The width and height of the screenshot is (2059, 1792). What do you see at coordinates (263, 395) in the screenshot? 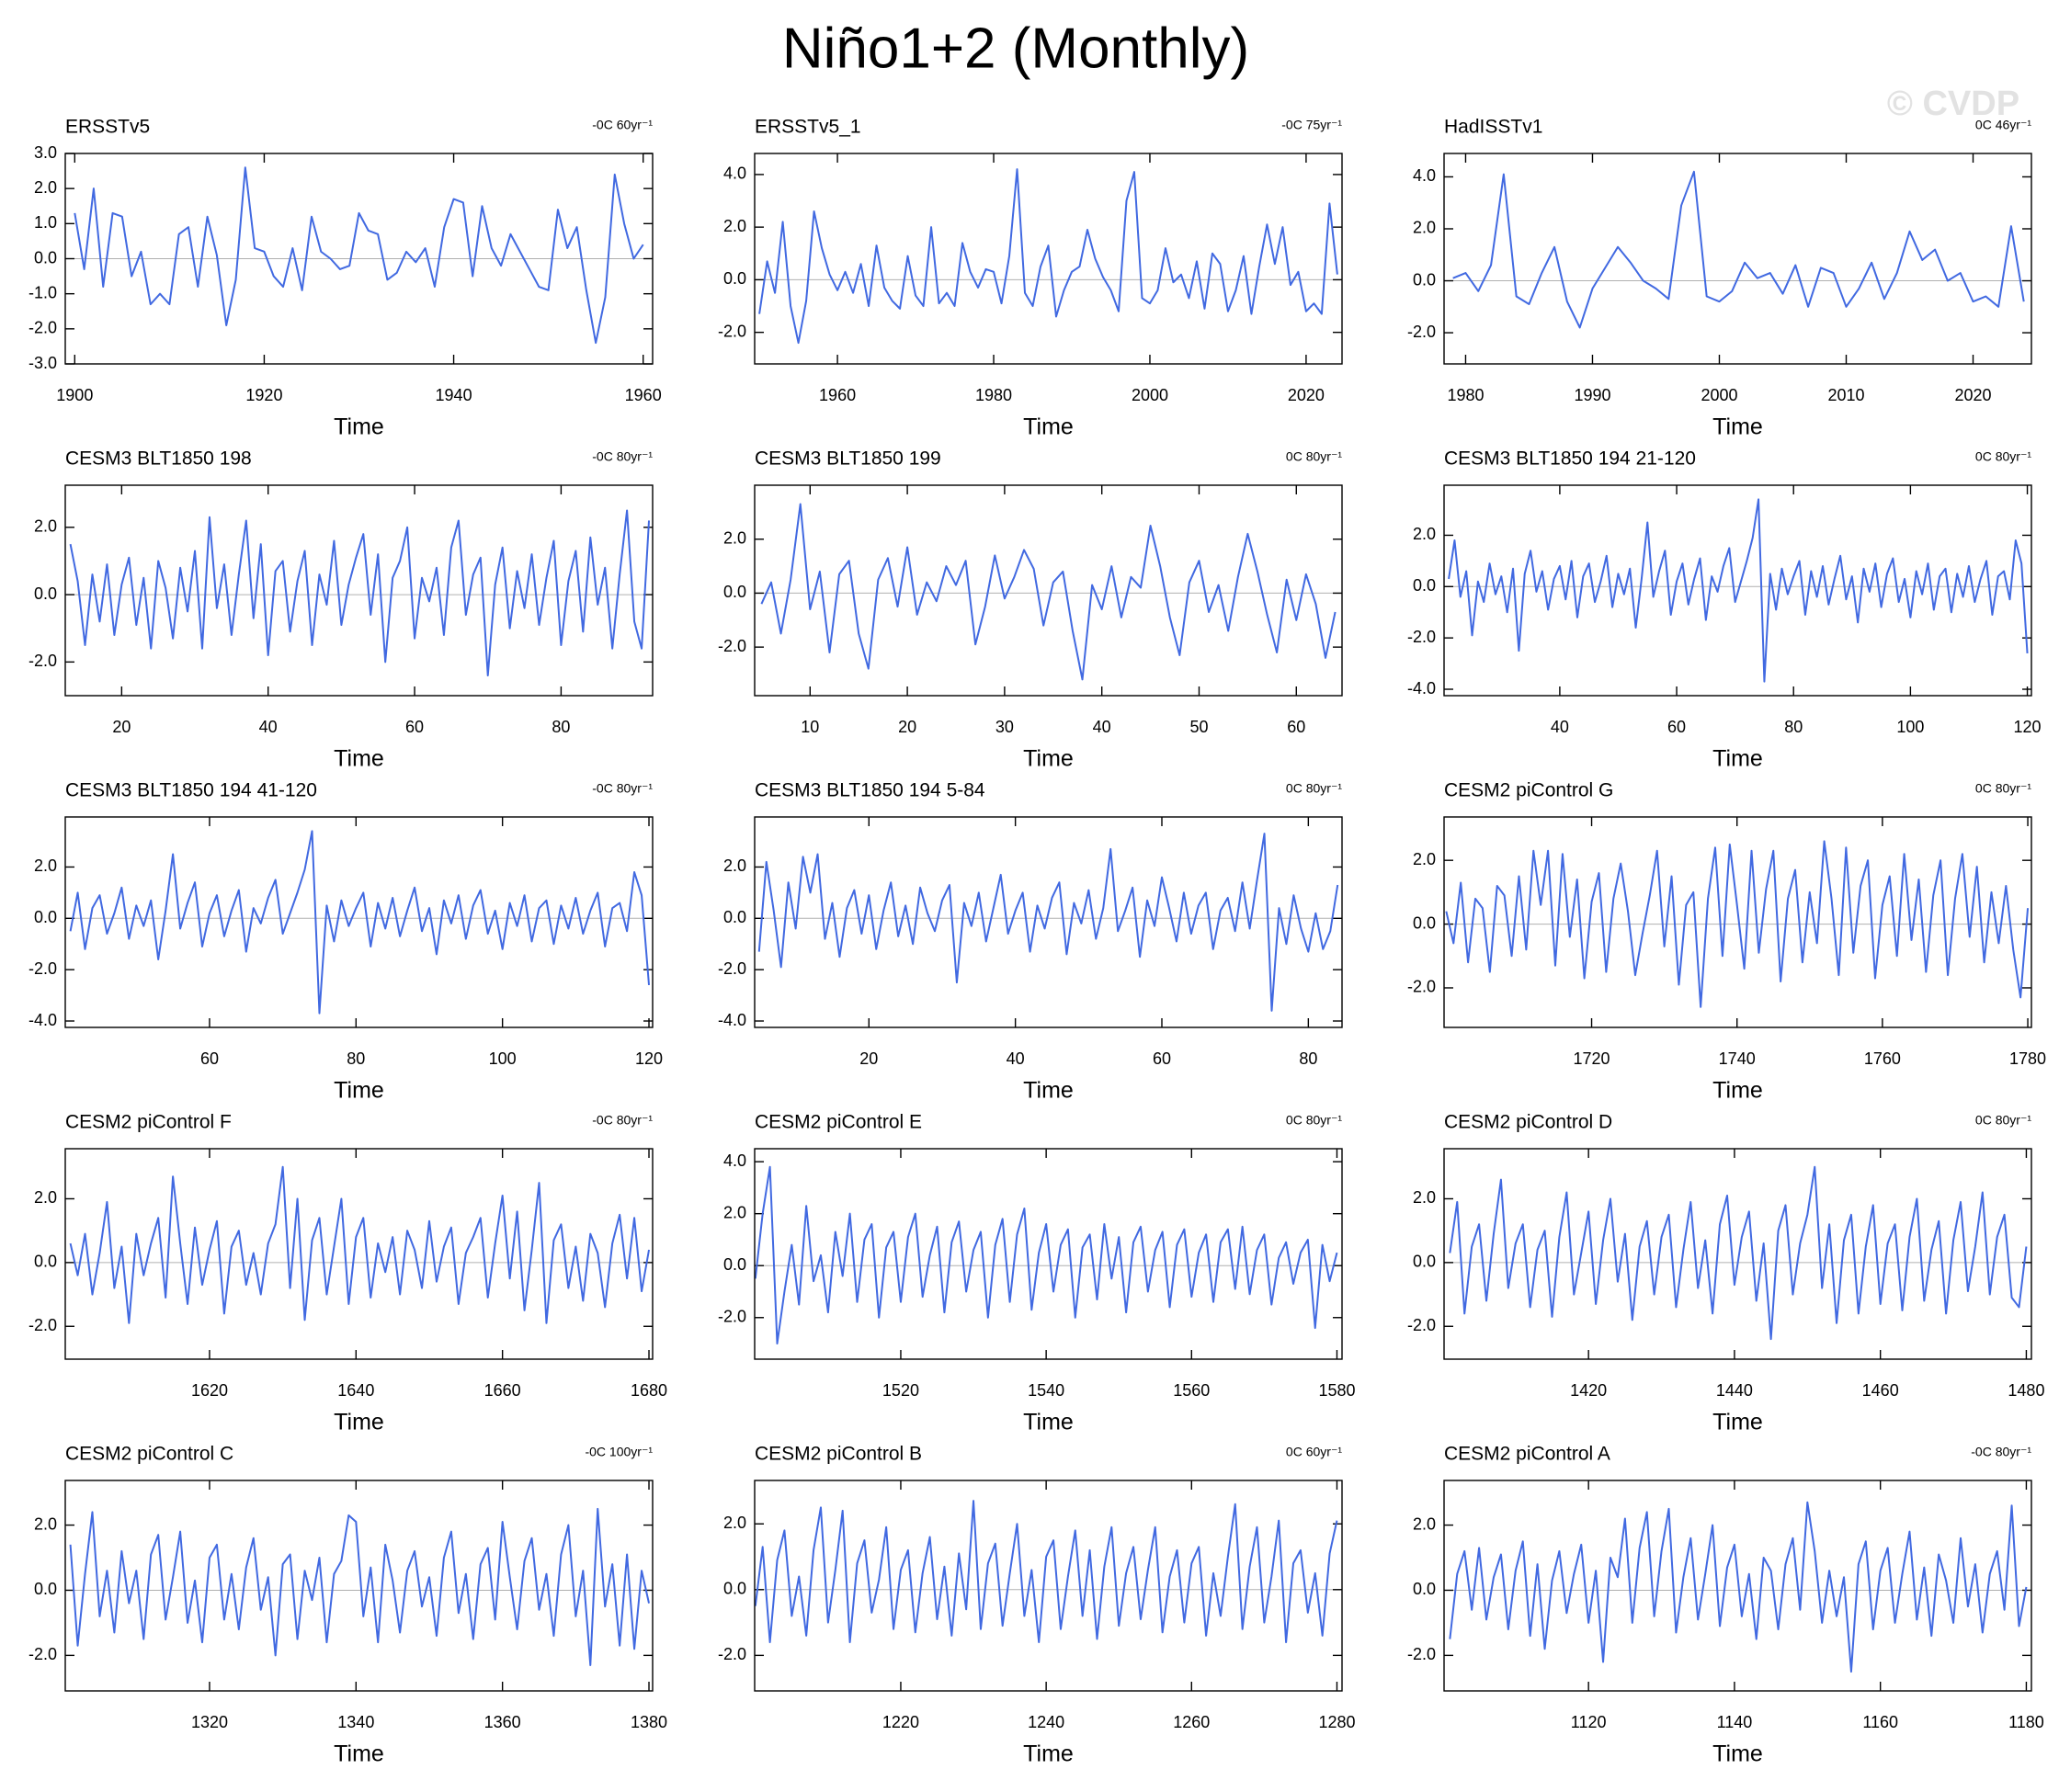
I see `x-tick-label: 1920` at bounding box center [263, 395].